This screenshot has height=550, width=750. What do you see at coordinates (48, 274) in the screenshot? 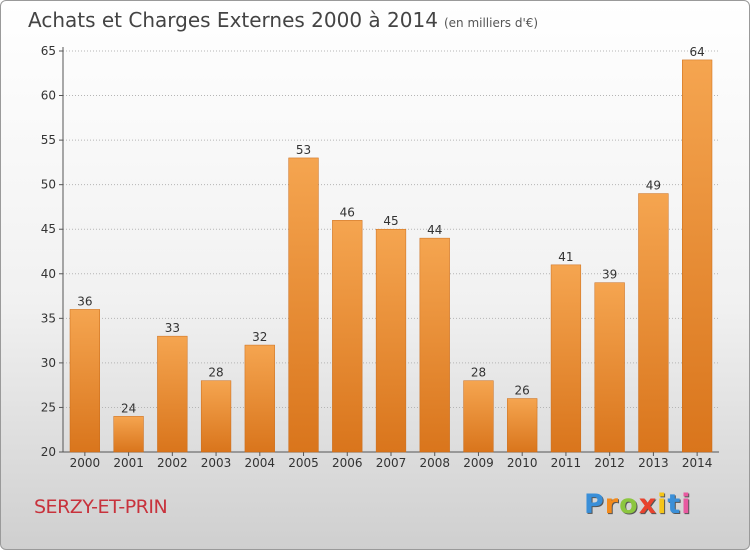
I see `y-tick-label: 40` at bounding box center [48, 274].